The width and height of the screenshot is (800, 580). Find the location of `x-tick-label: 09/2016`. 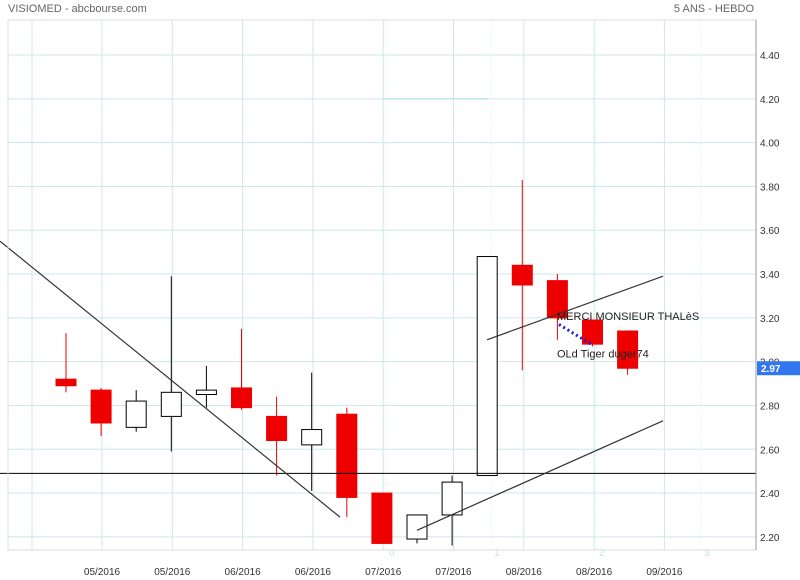

x-tick-label: 09/2016 is located at coordinates (664, 572).